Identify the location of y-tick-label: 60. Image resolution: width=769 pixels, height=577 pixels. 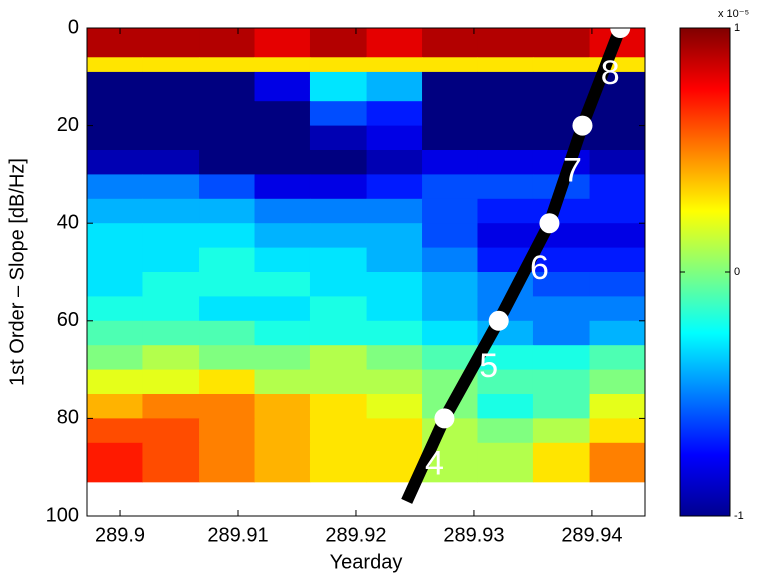
(68, 320).